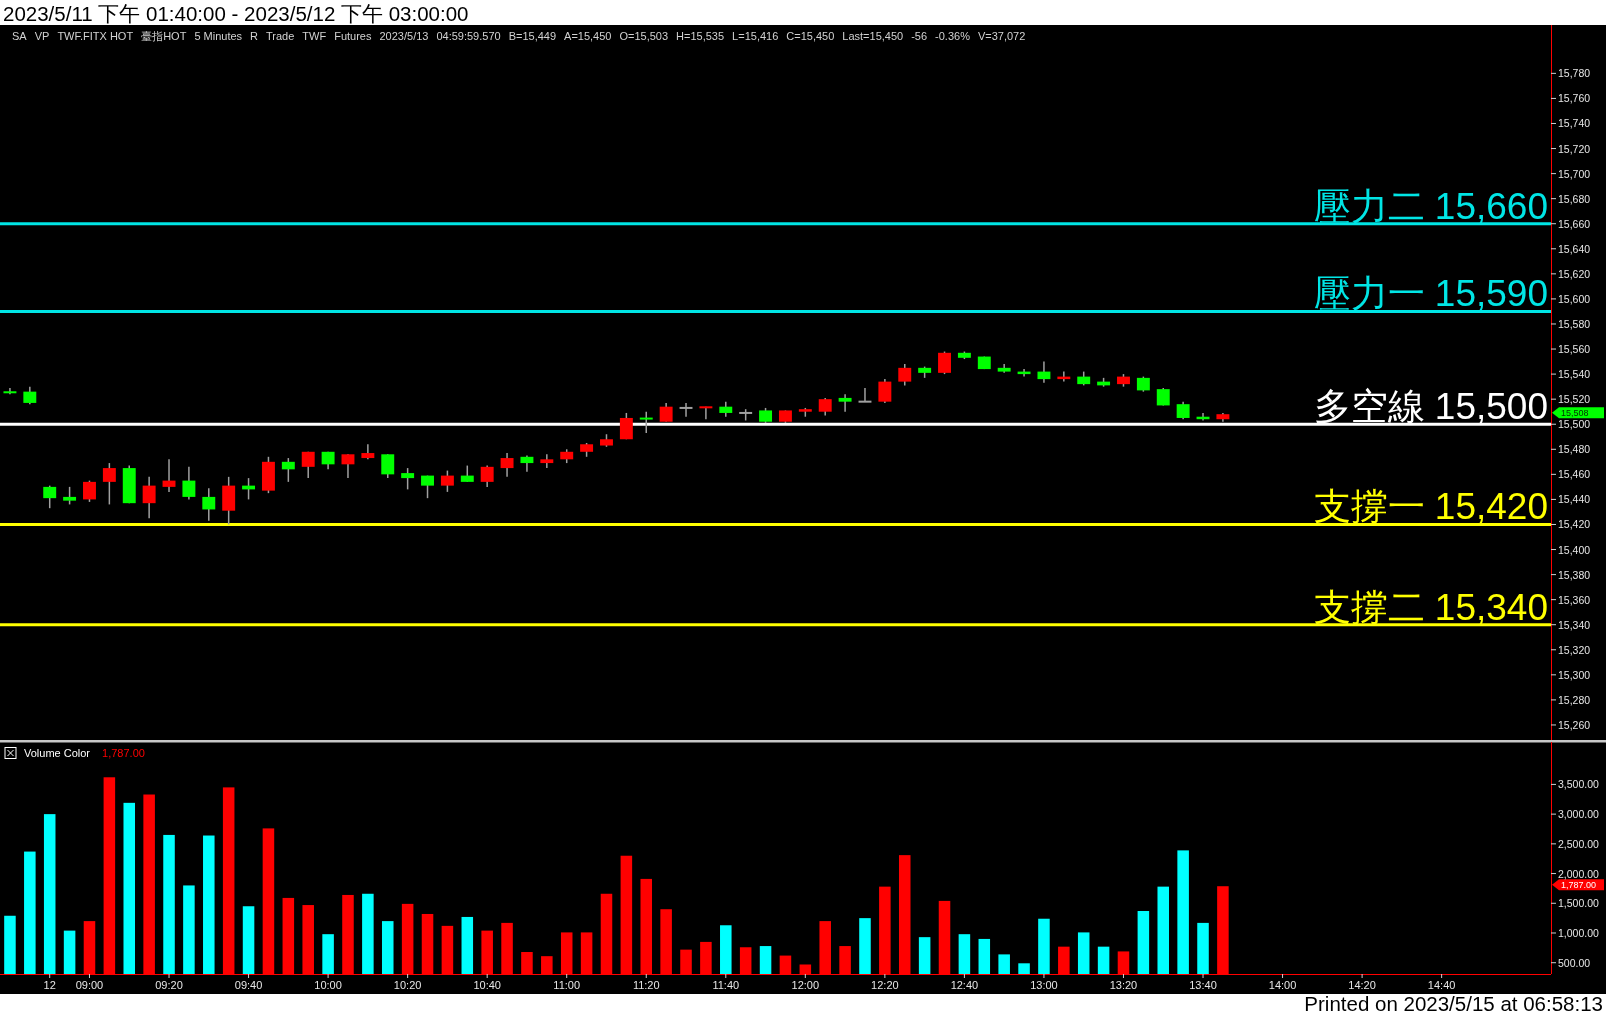  What do you see at coordinates (404, 36) in the screenshot?
I see `annotation: 2023/5/13` at bounding box center [404, 36].